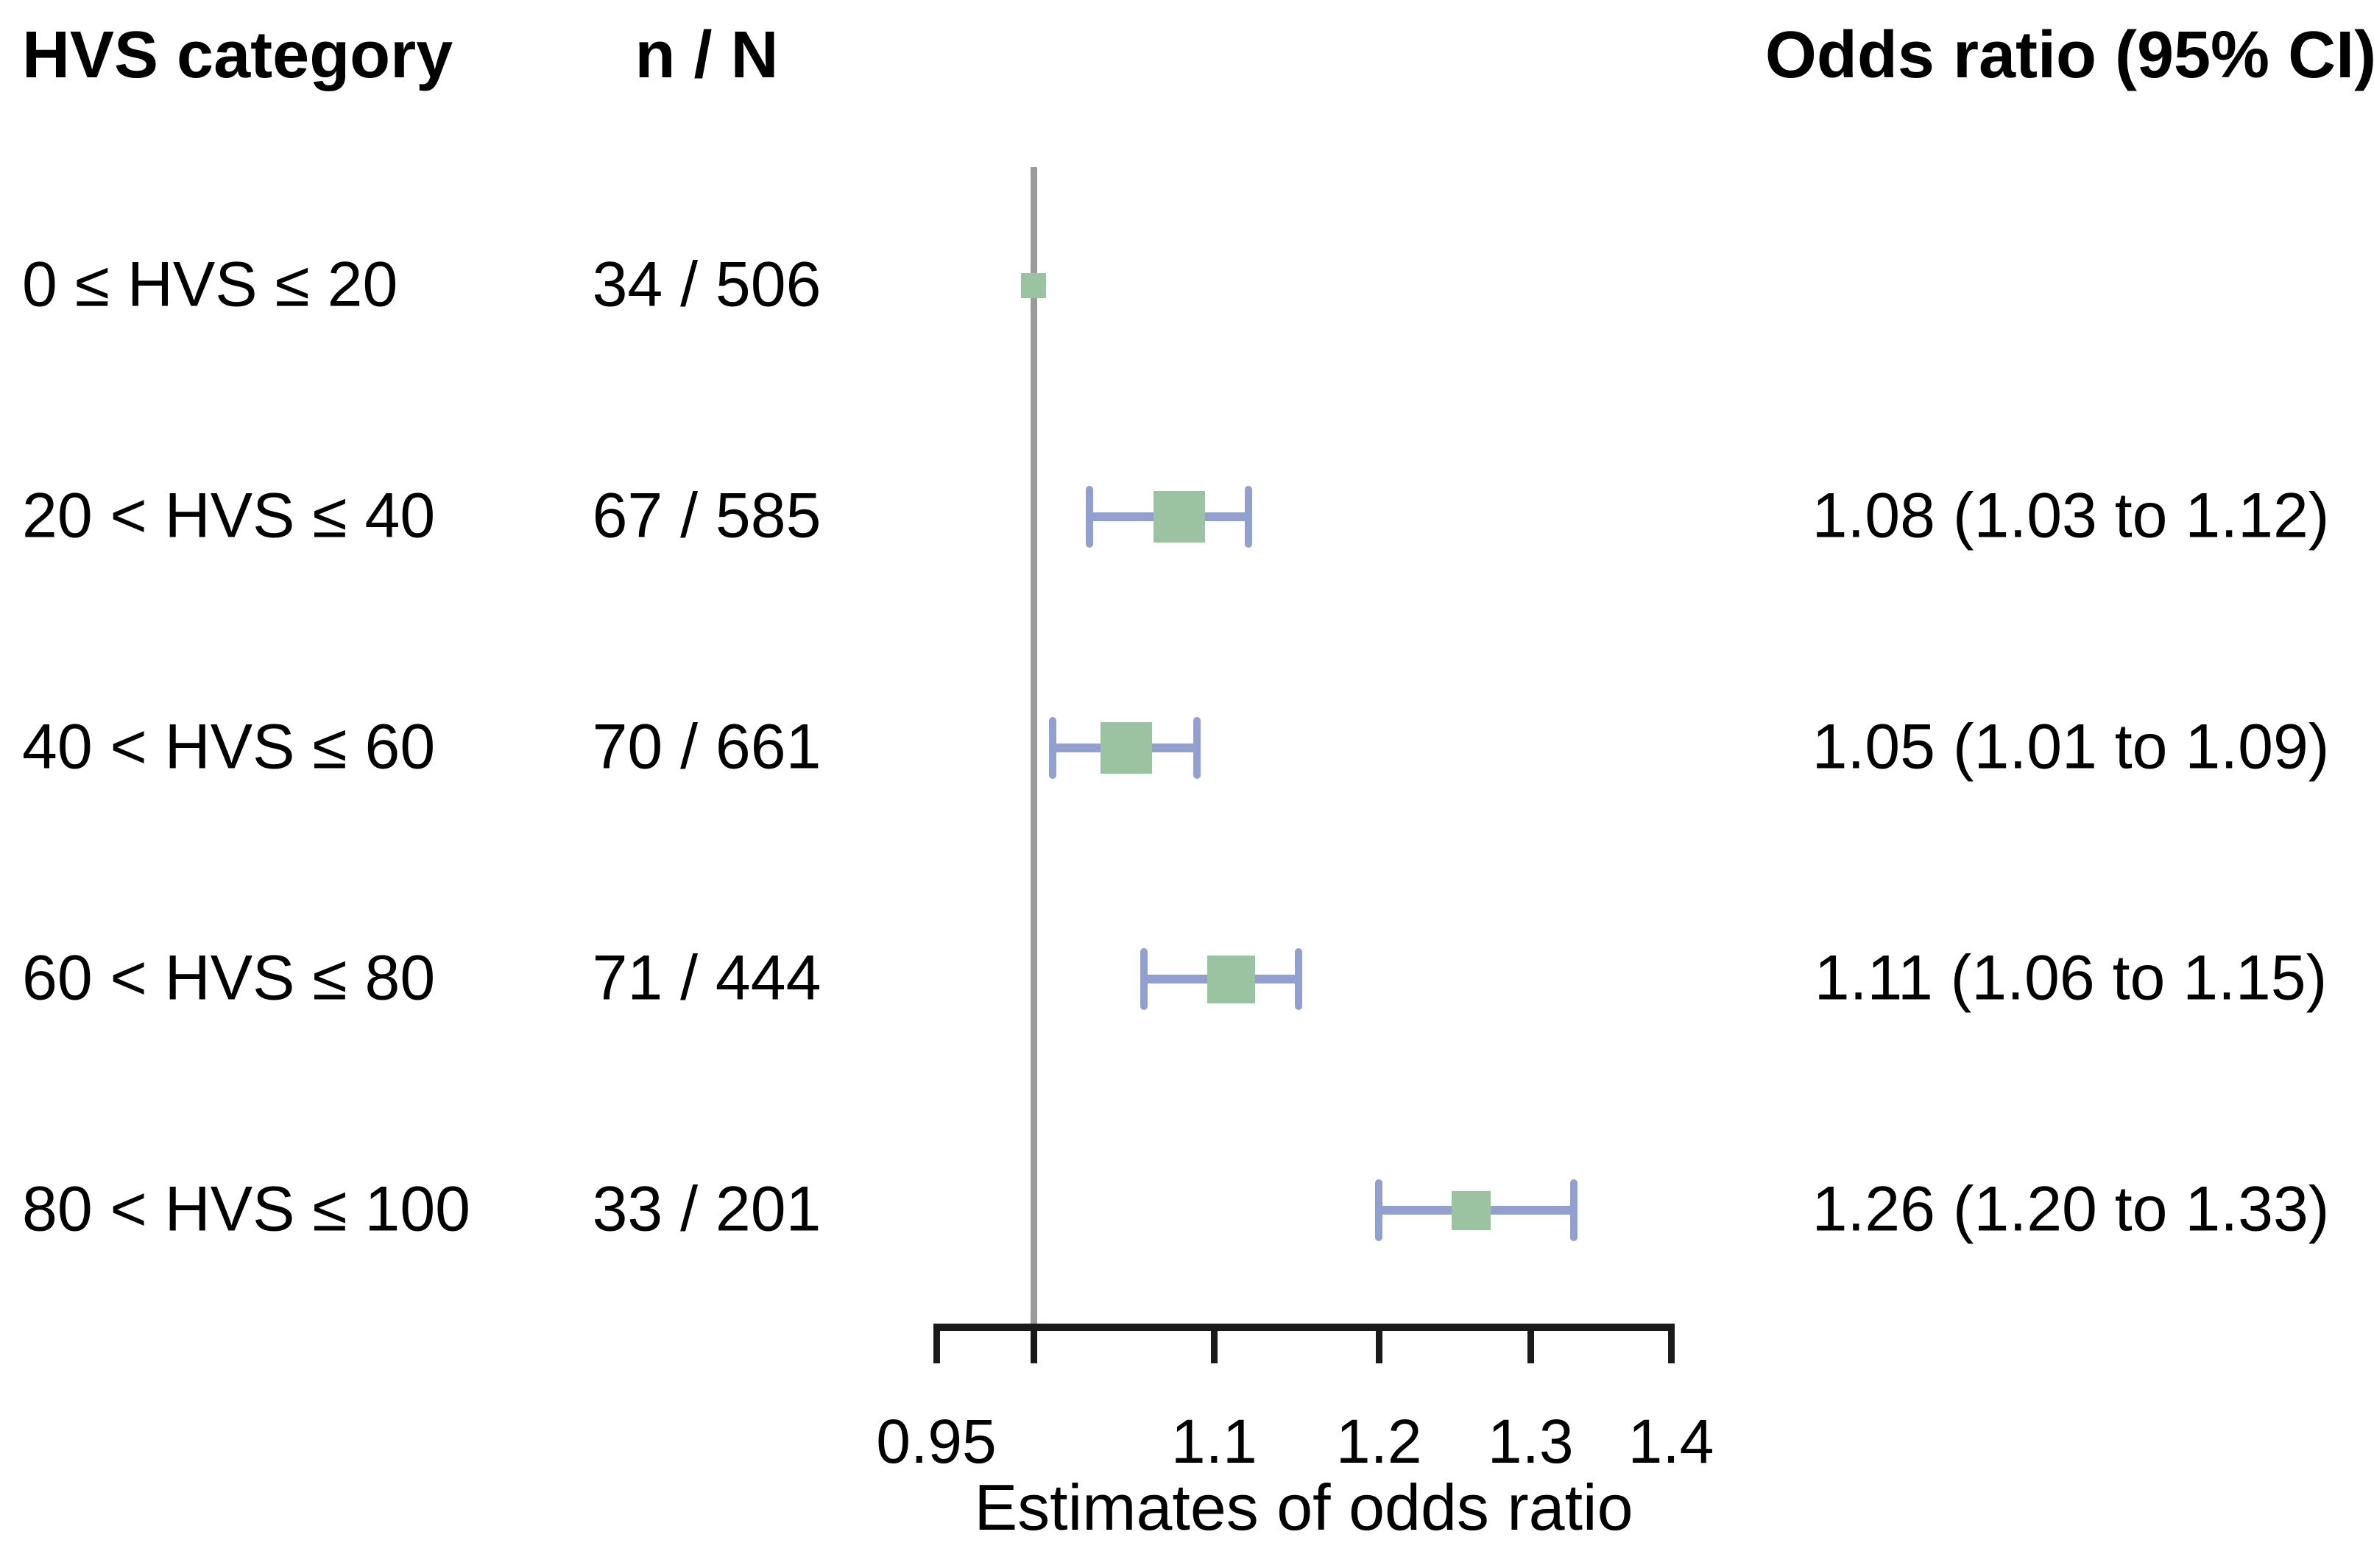 The height and width of the screenshot is (1568, 2374). What do you see at coordinates (1213, 1442) in the screenshot?
I see `x-axis-tick-label: 1.1` at bounding box center [1213, 1442].